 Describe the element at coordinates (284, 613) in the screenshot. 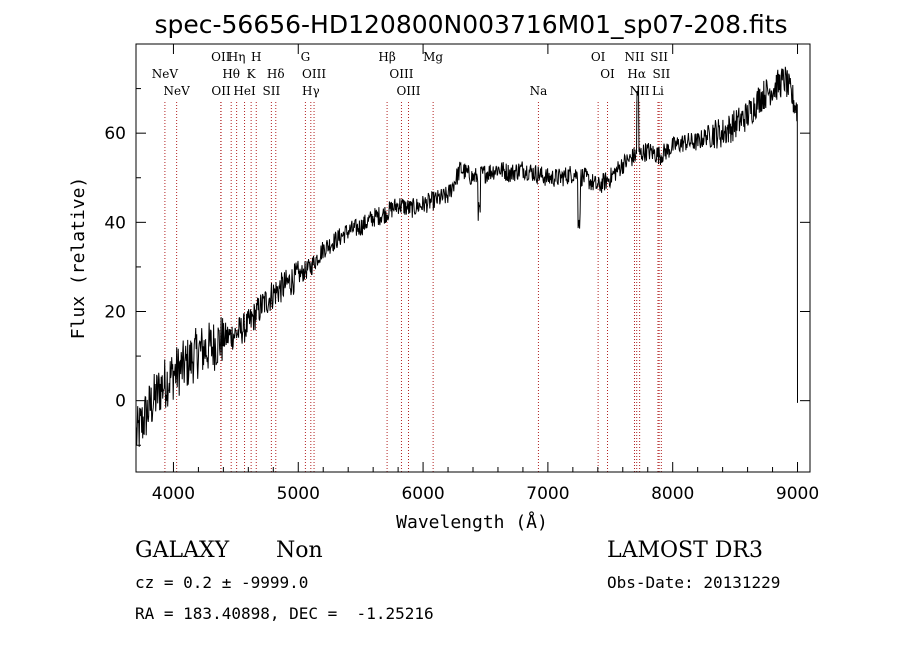

I see `coordinates: RA = 183.40898, DEC = -1.25216` at that location.